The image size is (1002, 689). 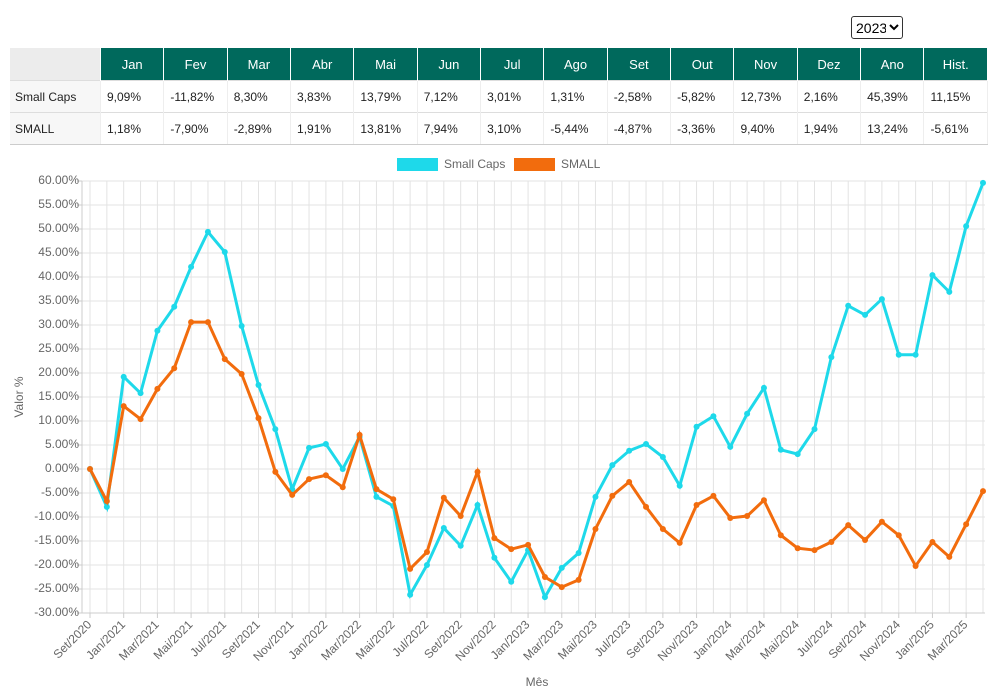 What do you see at coordinates (449, 64) in the screenshot?
I see `column-header: Jun` at bounding box center [449, 64].